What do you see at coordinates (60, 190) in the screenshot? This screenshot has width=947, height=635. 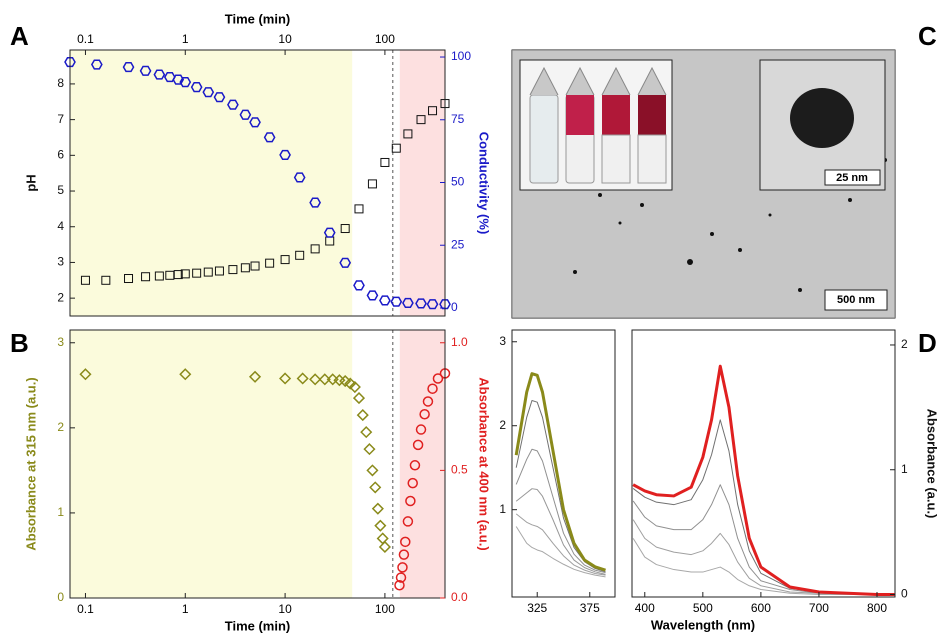 I see `y-tick-label: 5` at bounding box center [60, 190].